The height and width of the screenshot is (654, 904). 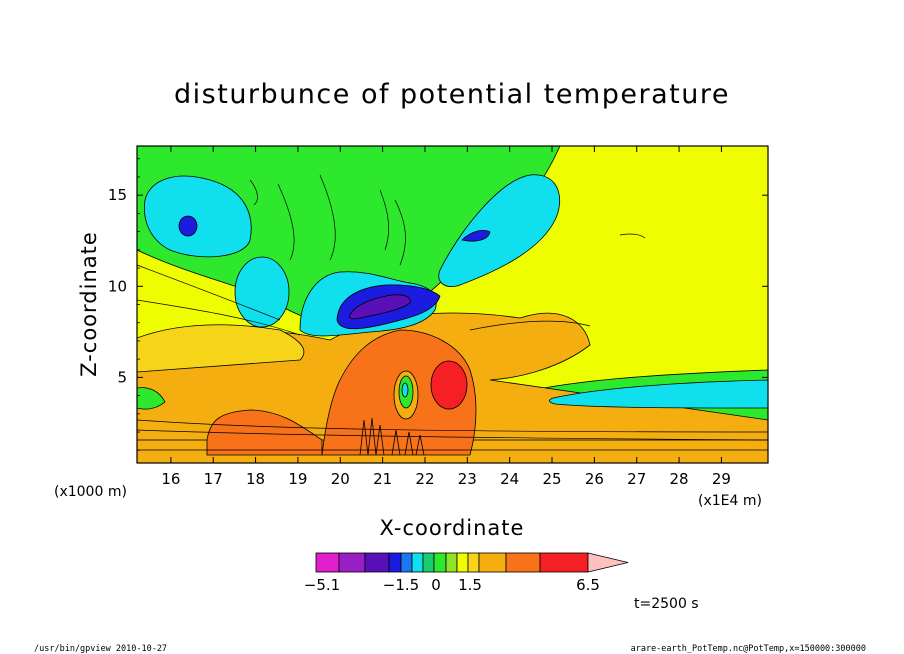 What do you see at coordinates (340, 479) in the screenshot?
I see `x-tick-label: 20` at bounding box center [340, 479].